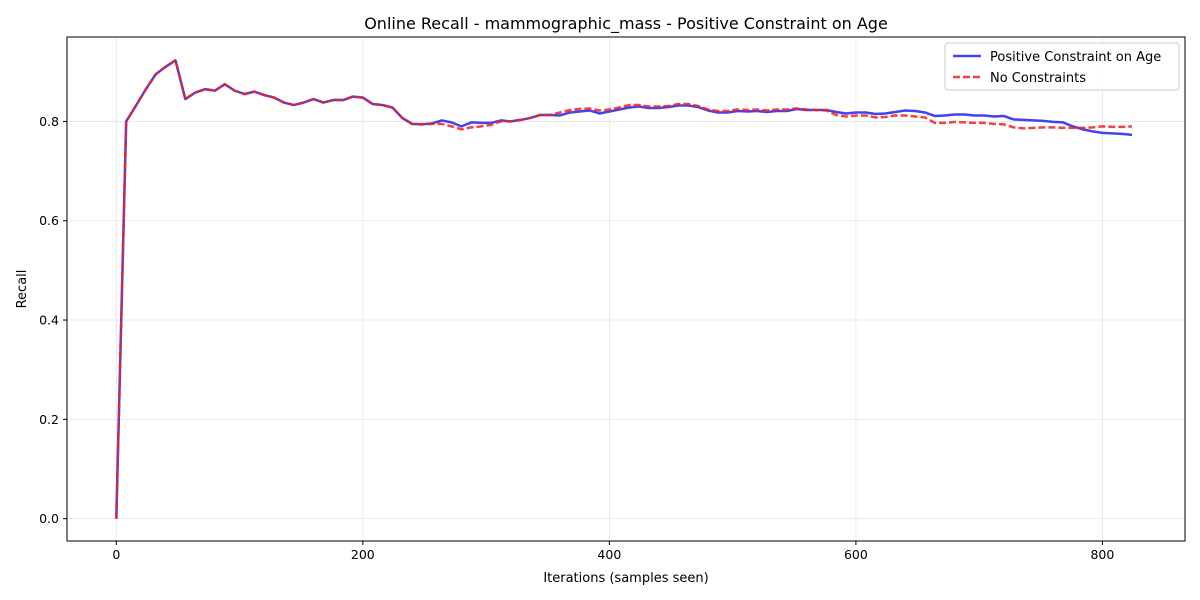 This screenshot has height=600, width=1200. I want to click on x-tick-label: 0, so click(116, 554).